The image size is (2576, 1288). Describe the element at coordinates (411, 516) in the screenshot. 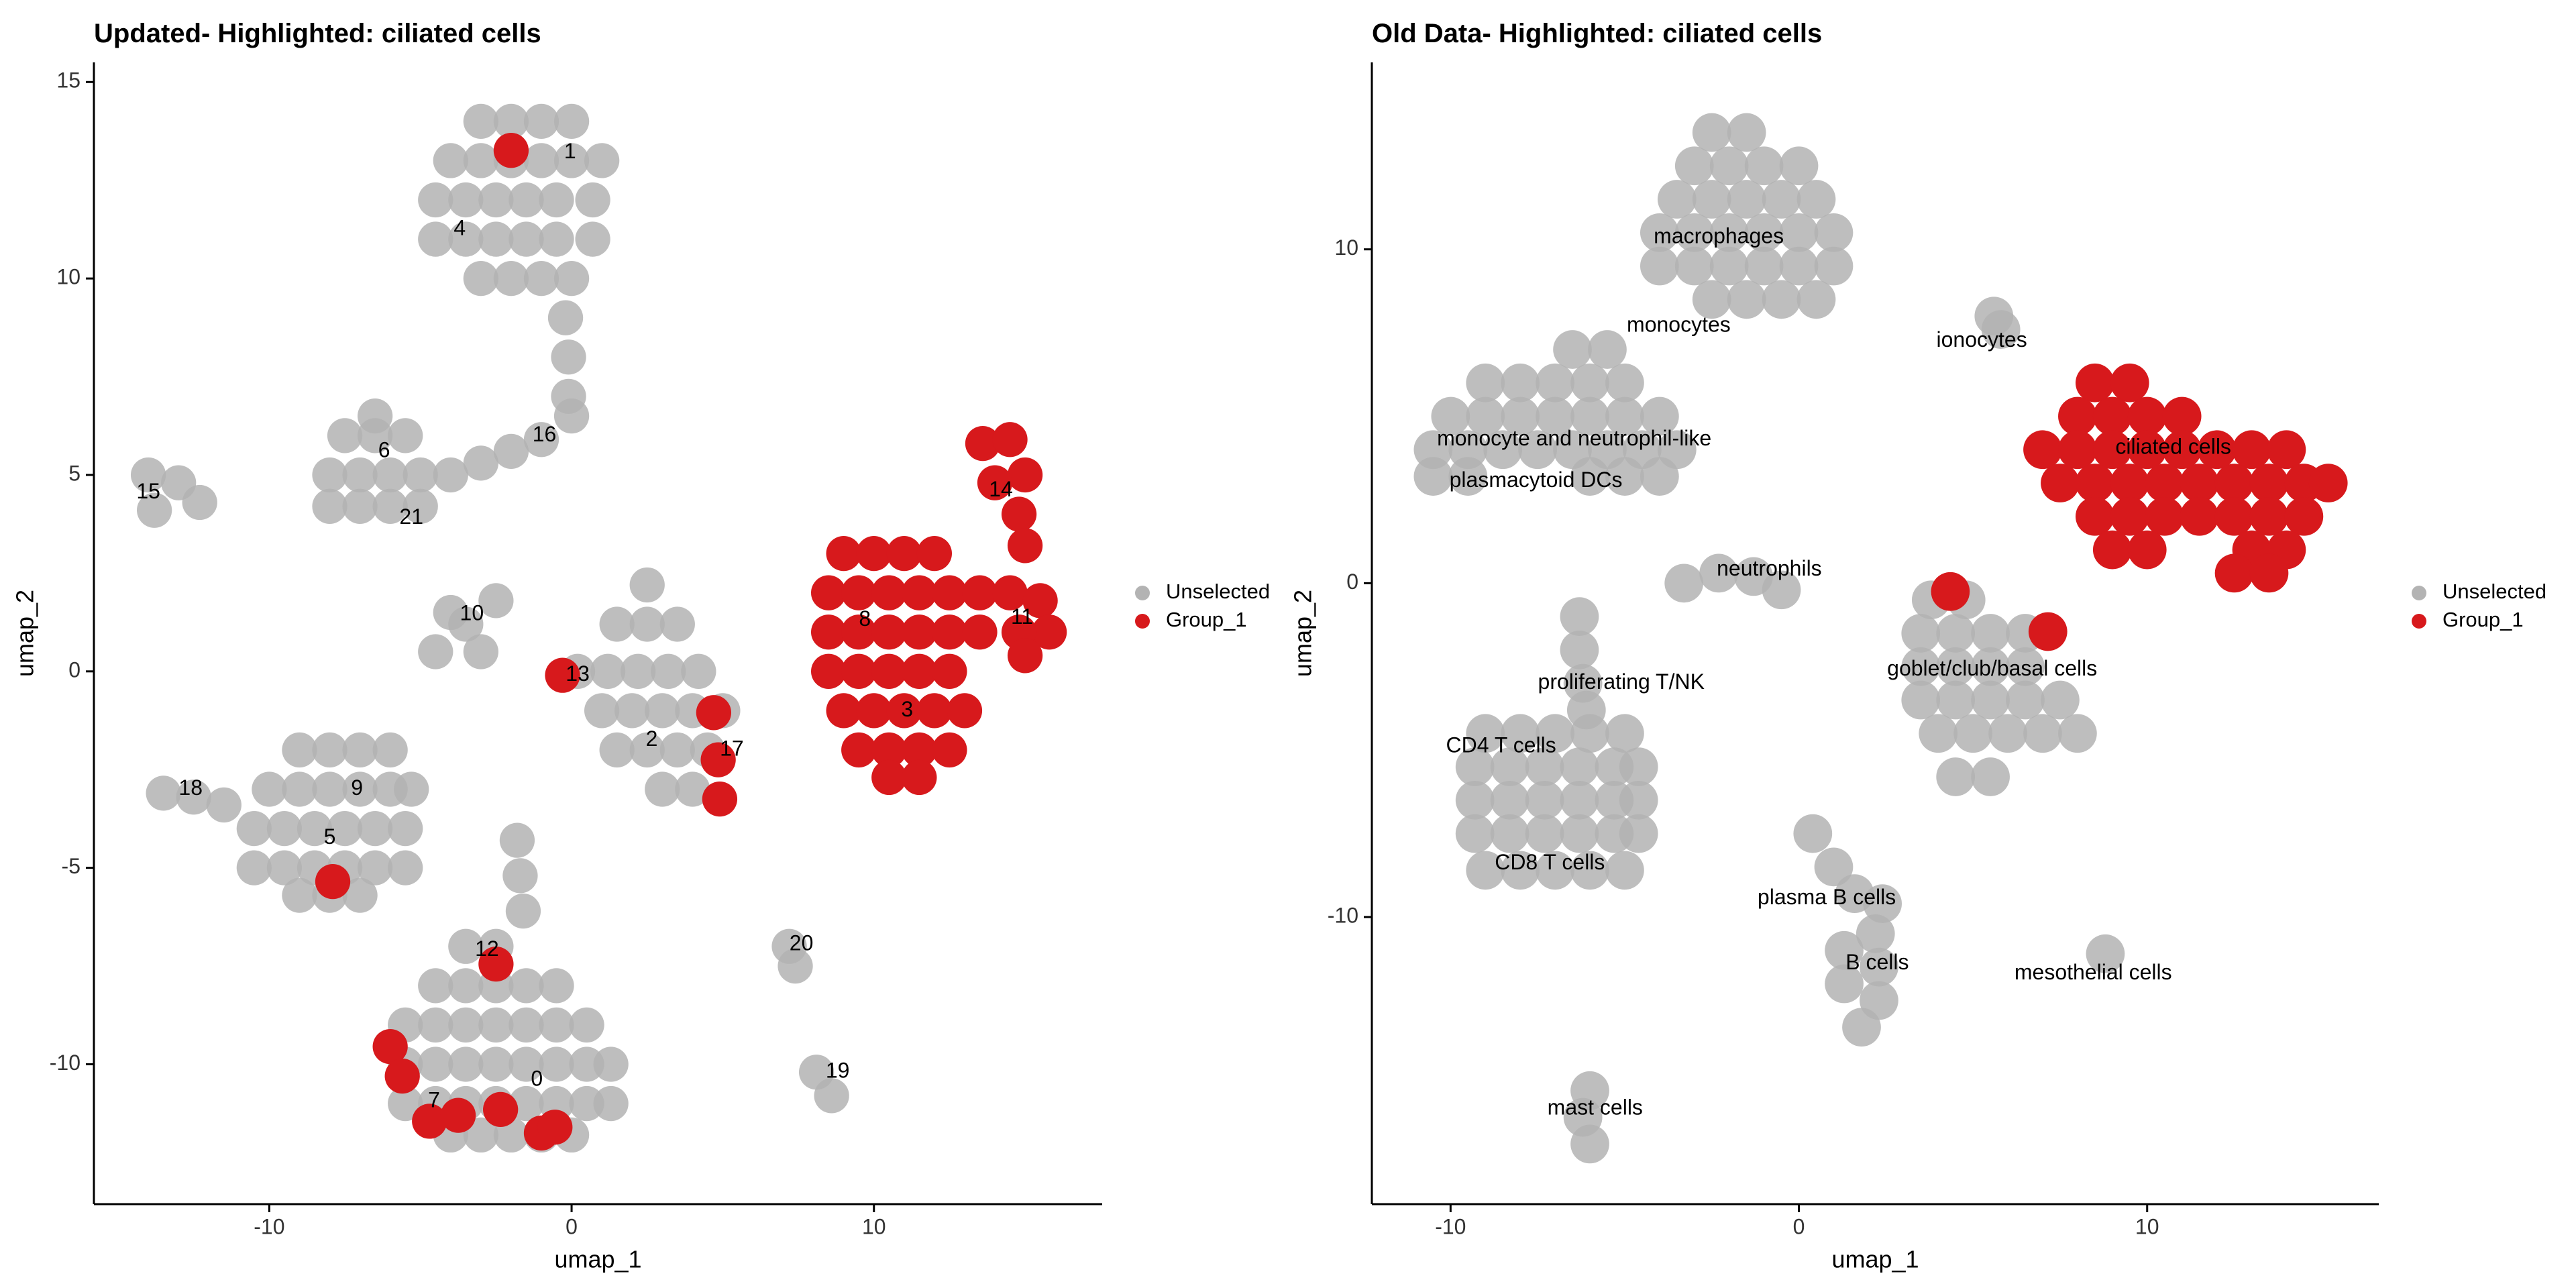

I see `cluster-label: 21` at that location.